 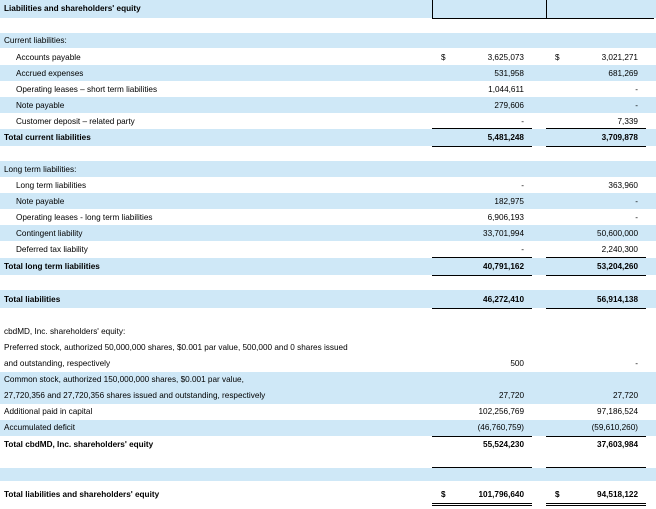 What do you see at coordinates (509, 73) in the screenshot?
I see `value-col1: 531,958` at bounding box center [509, 73].